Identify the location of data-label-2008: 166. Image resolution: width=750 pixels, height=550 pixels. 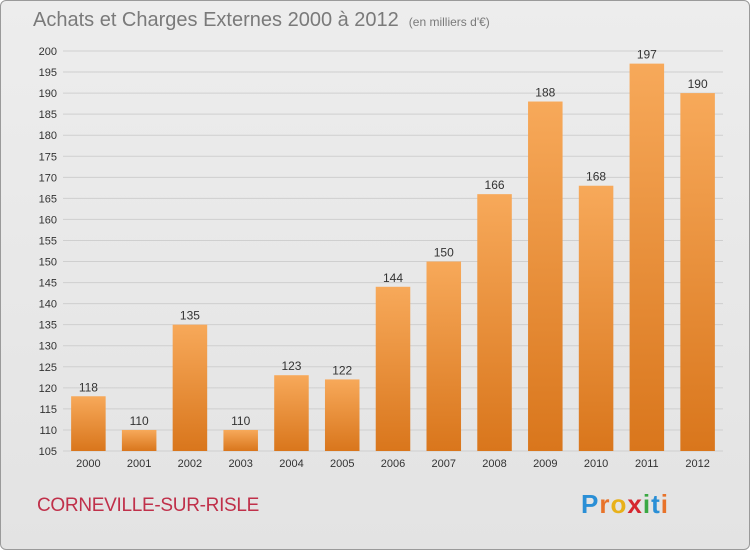
(495, 185).